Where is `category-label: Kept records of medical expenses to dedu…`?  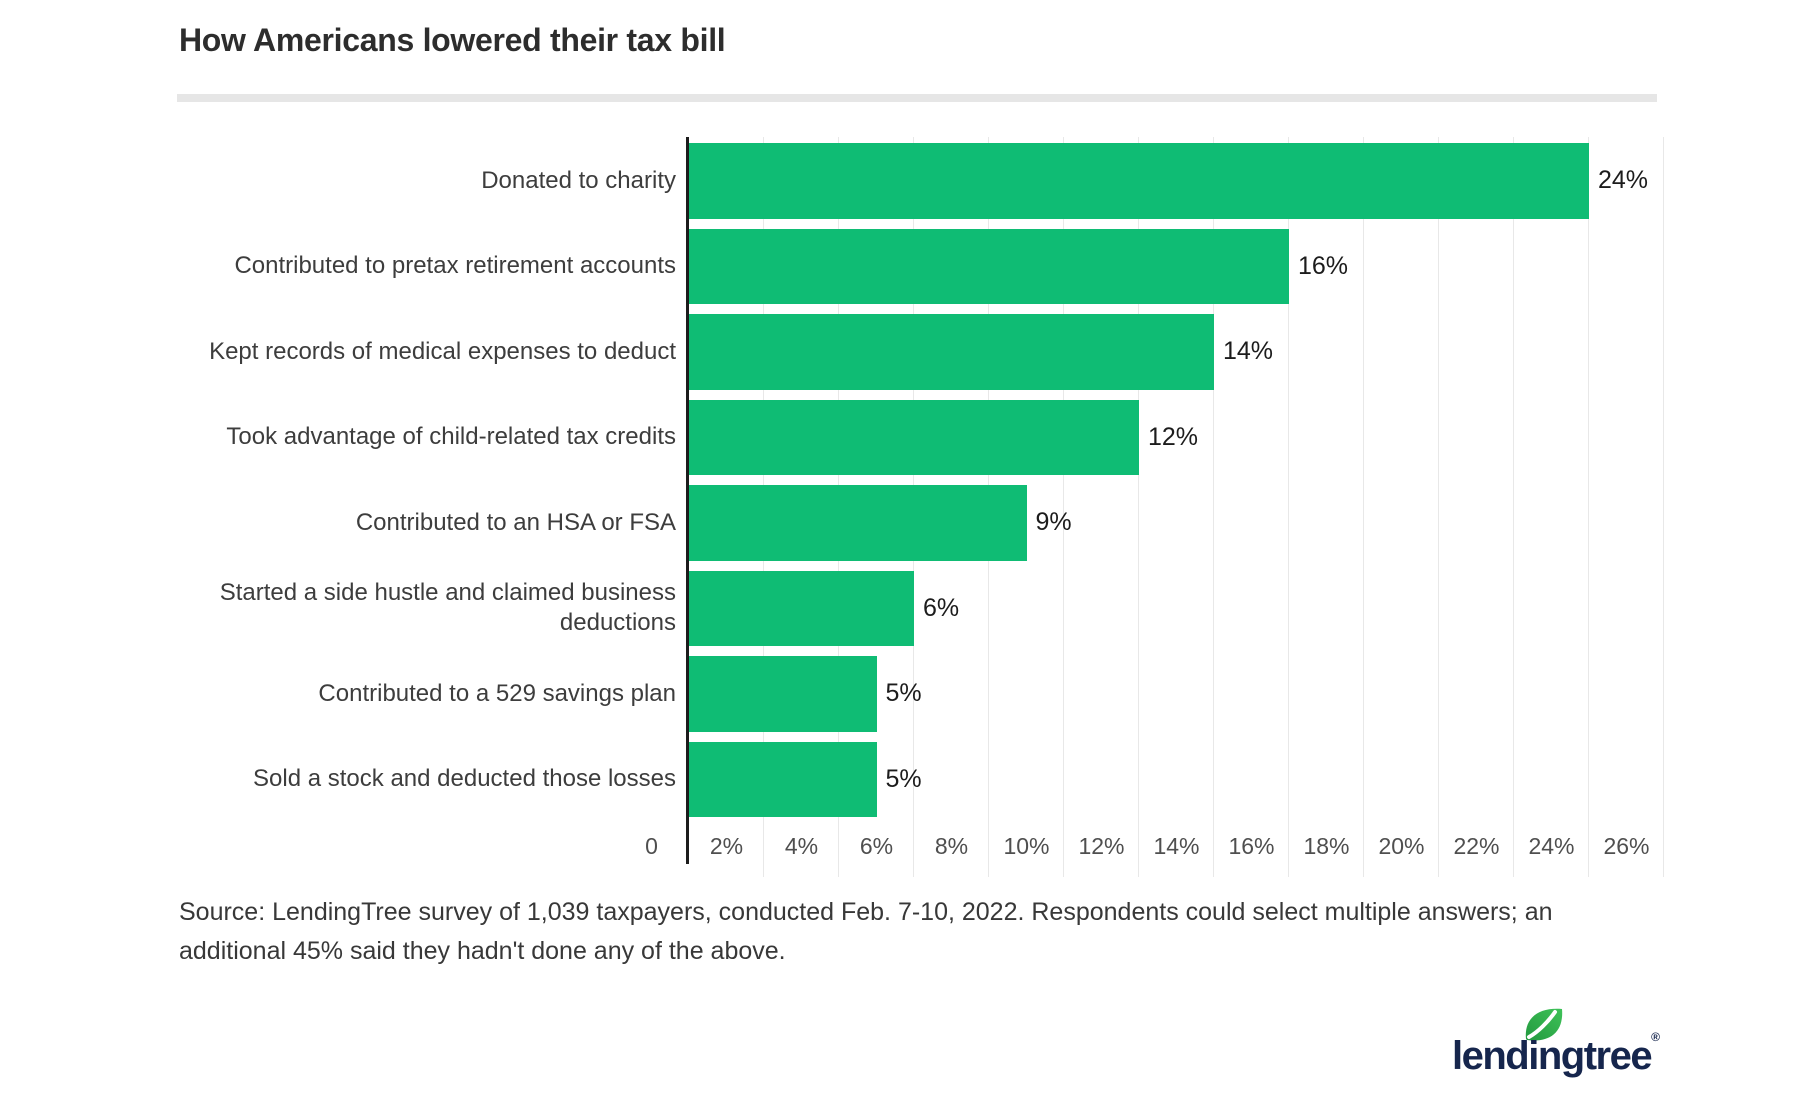 category-label: Kept records of medical expenses to dedu… is located at coordinates (442, 351).